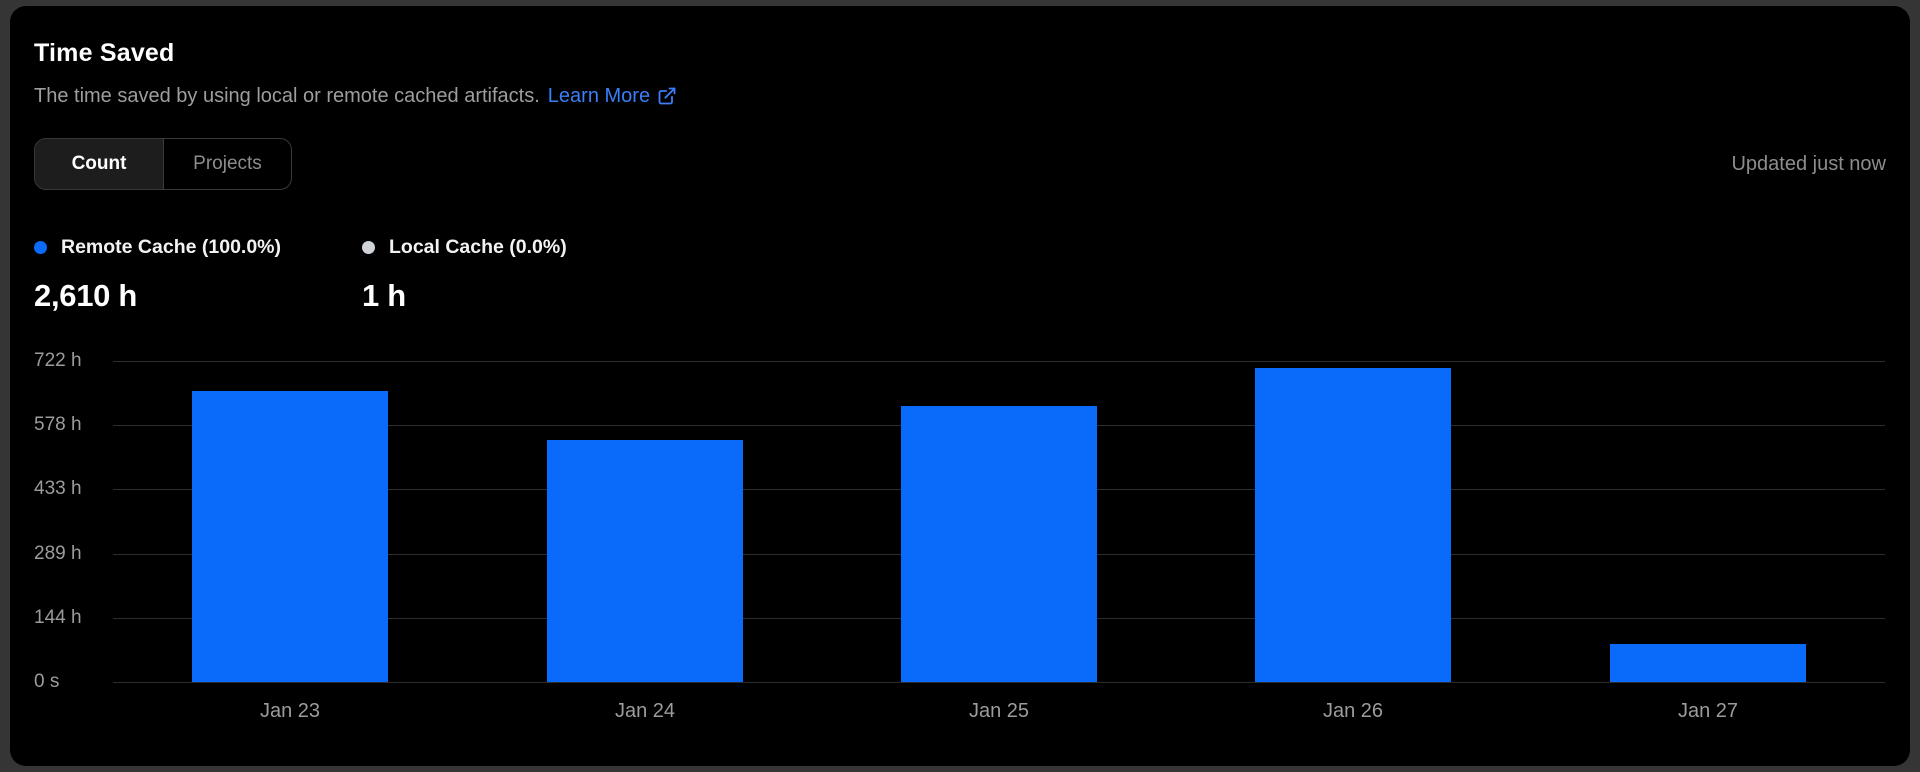 The width and height of the screenshot is (1920, 772). Describe the element at coordinates (384, 295) in the screenshot. I see `local-cache-value: 1 h` at that location.